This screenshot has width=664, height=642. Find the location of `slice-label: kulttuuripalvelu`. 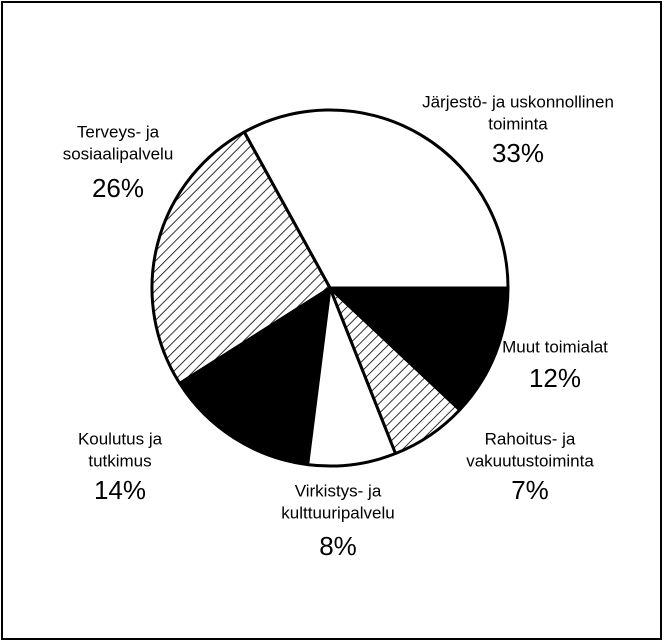

slice-label: kulttuuripalvelu is located at coordinates (337, 512).